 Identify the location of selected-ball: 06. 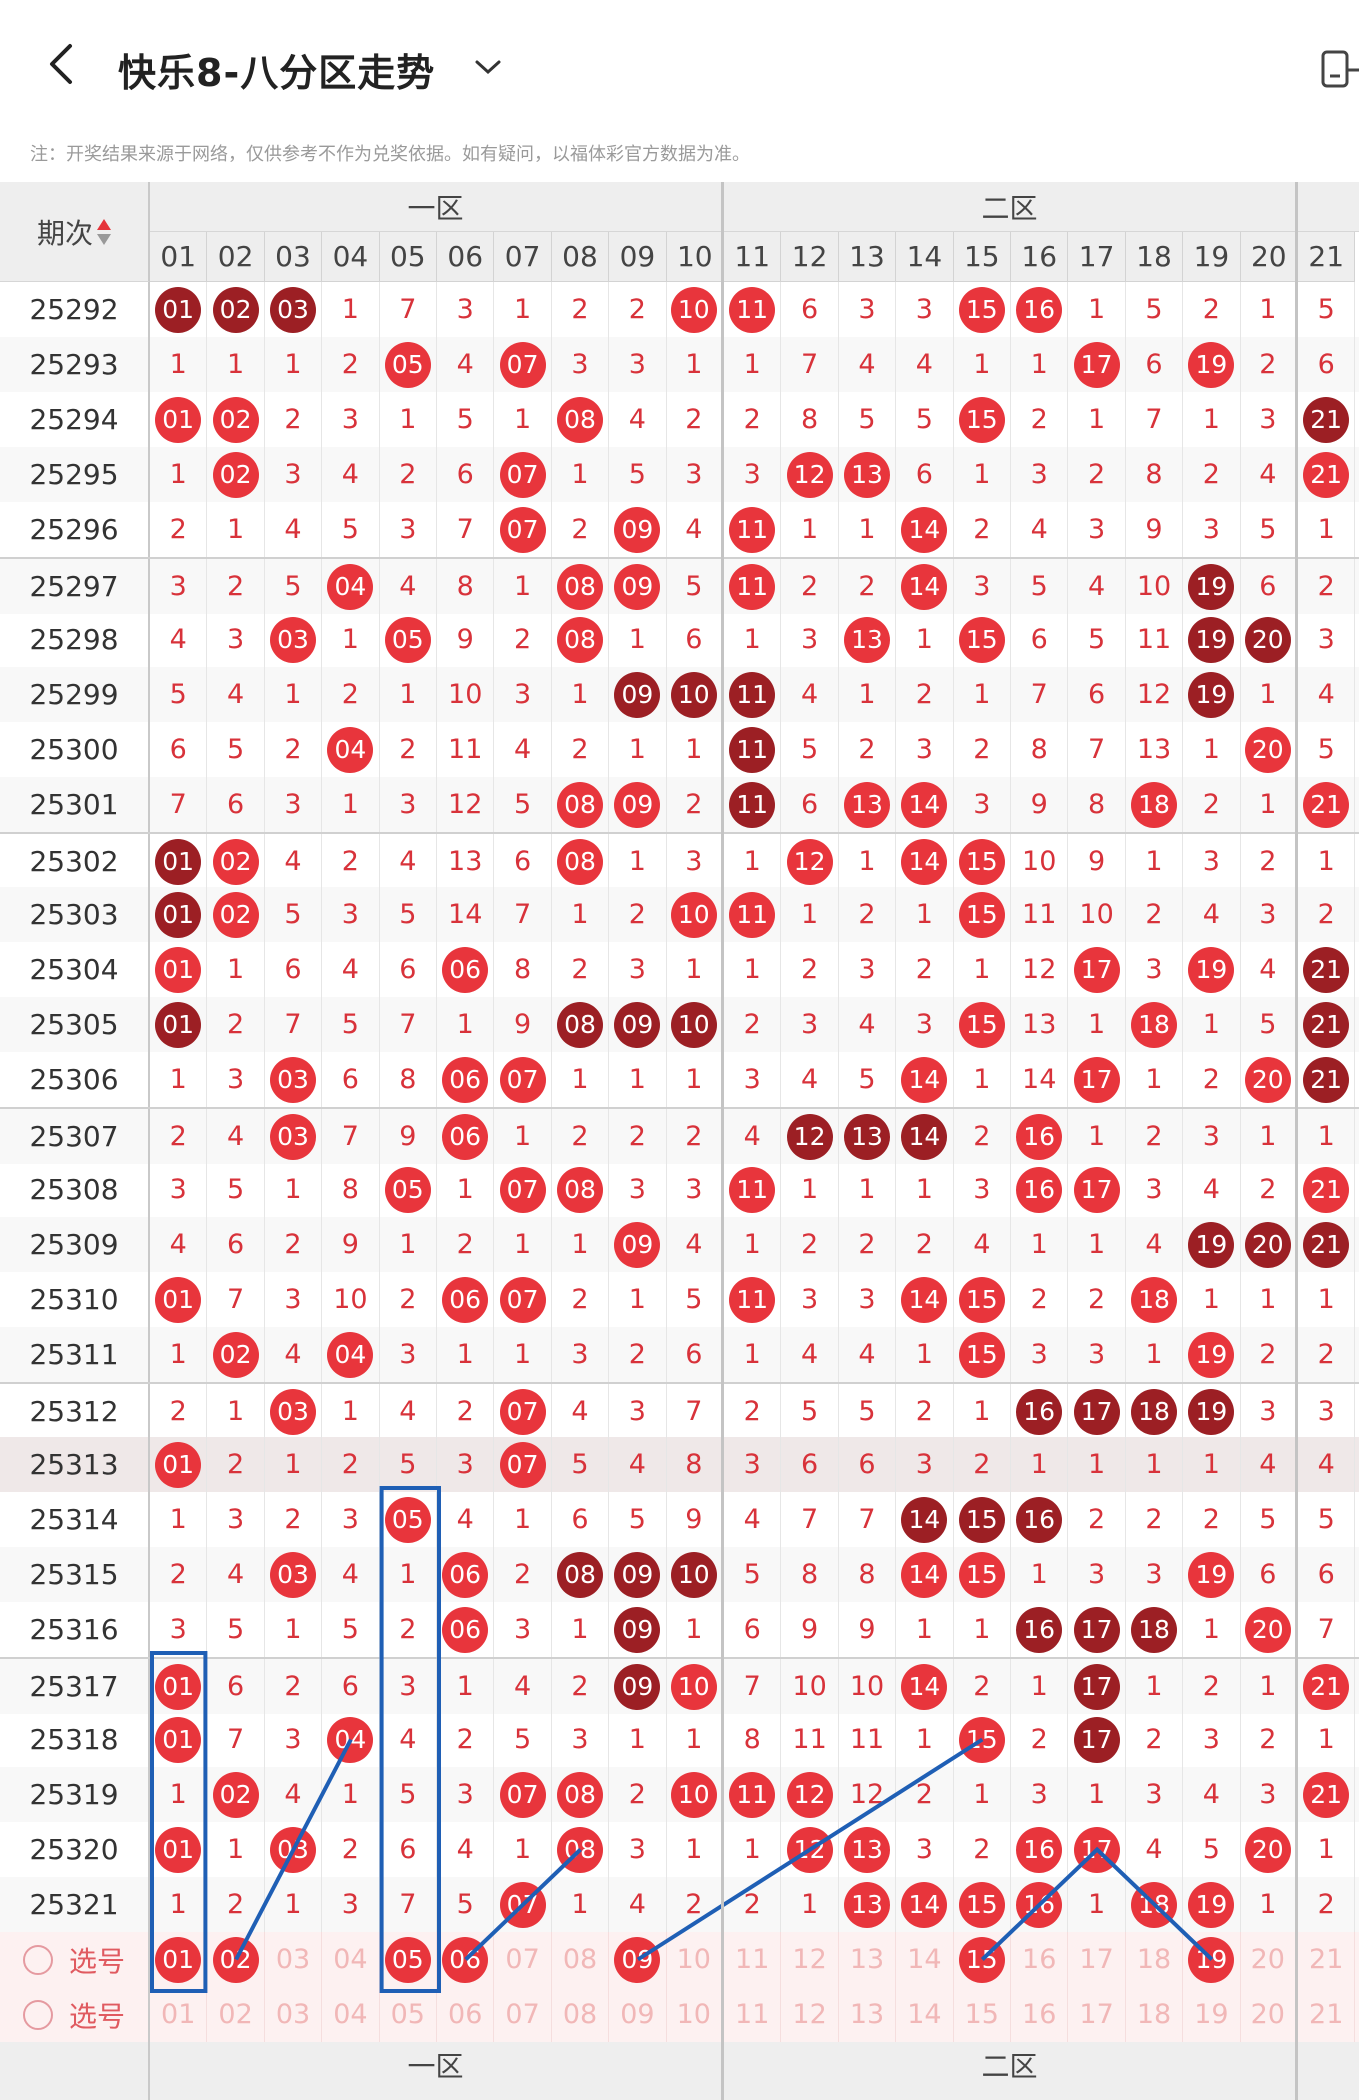
(465, 1959).